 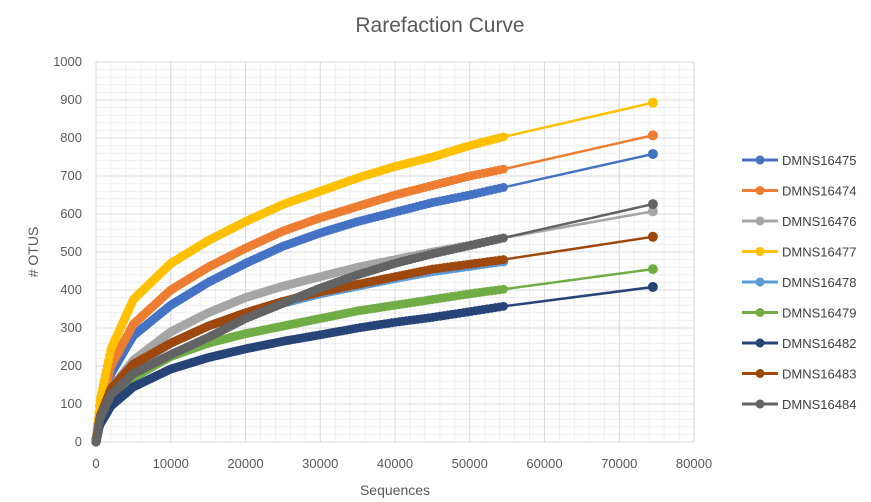 I want to click on legend-item: DMNS16483, so click(x=799, y=374).